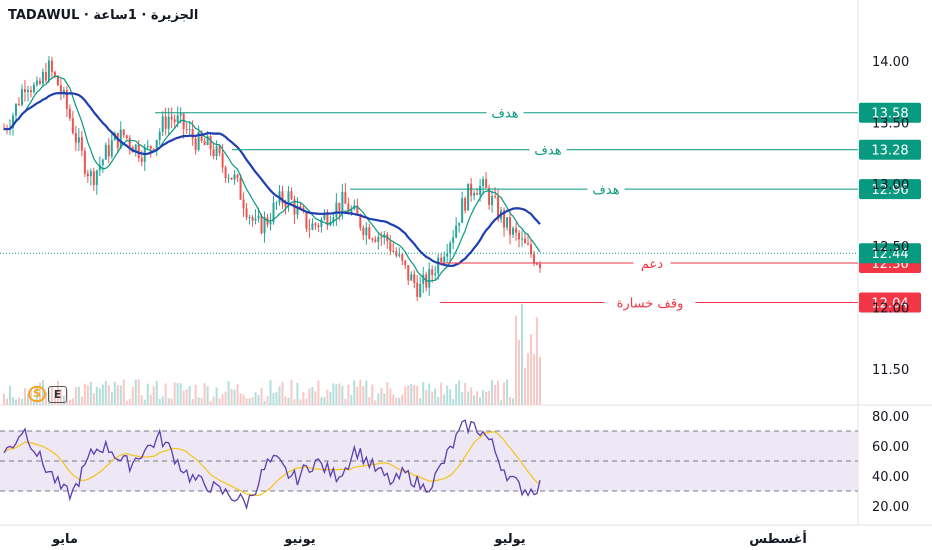  Describe the element at coordinates (429, 538) in the screenshot. I see `time-axis: مايو يونيو يوليو أغسطس` at that location.